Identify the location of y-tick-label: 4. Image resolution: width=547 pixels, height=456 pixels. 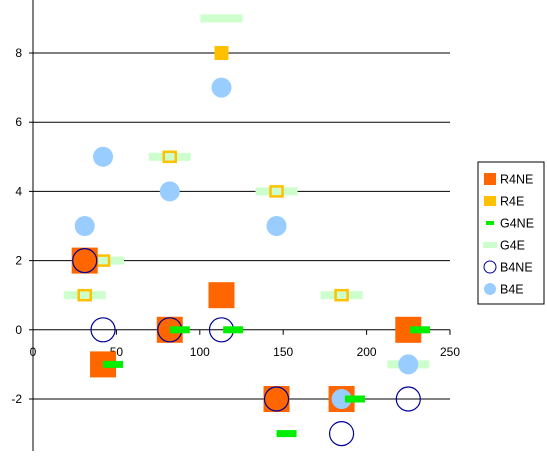
(18, 191).